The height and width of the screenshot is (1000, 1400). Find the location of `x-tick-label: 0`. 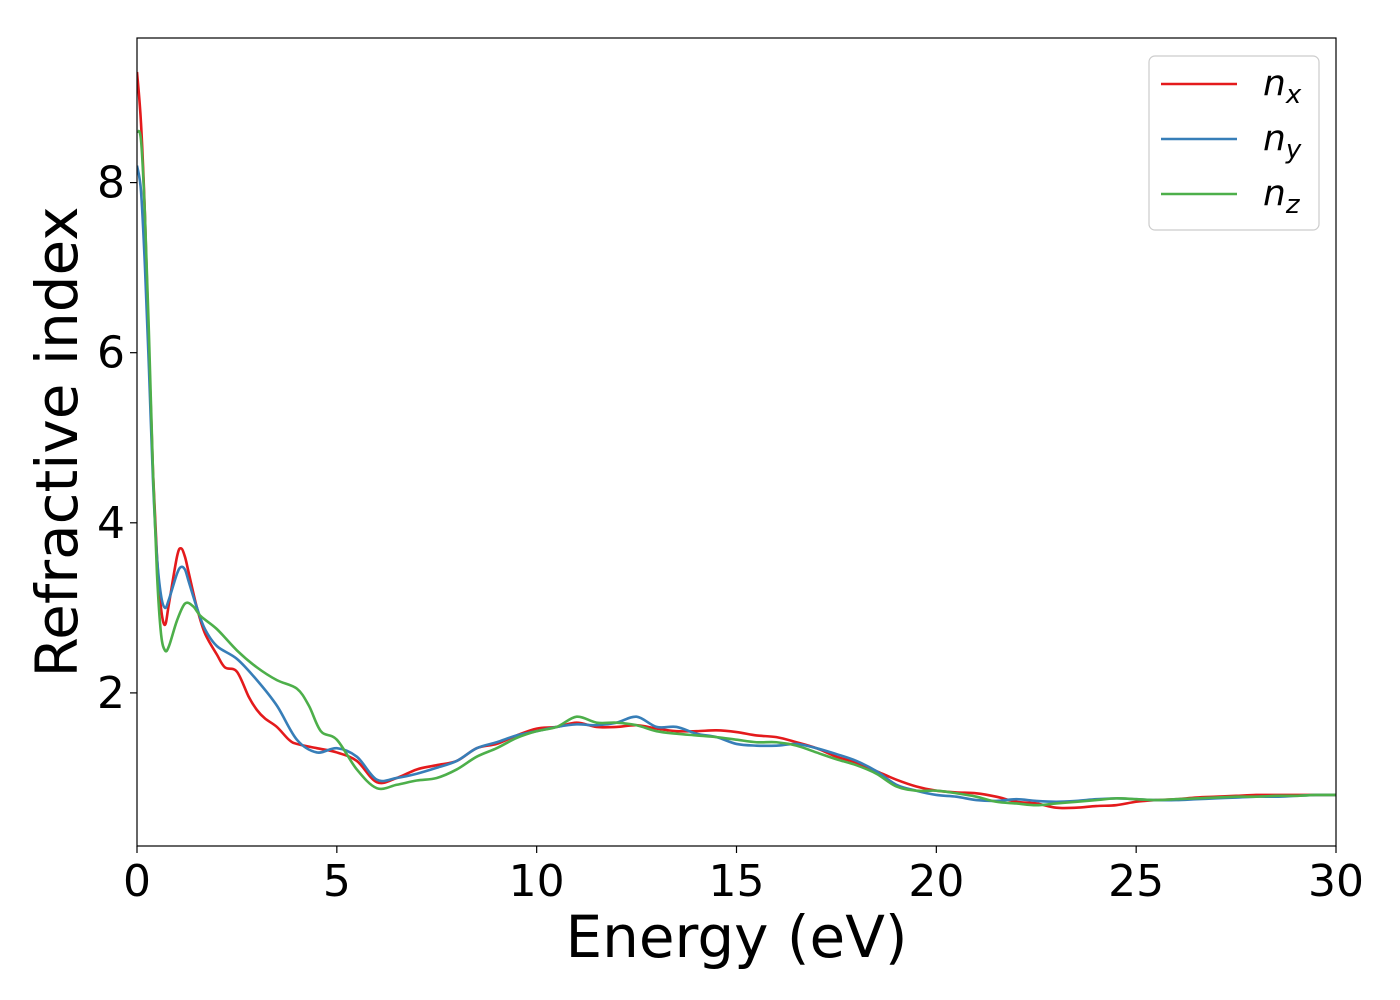

x-tick-label: 0 is located at coordinates (137, 881).